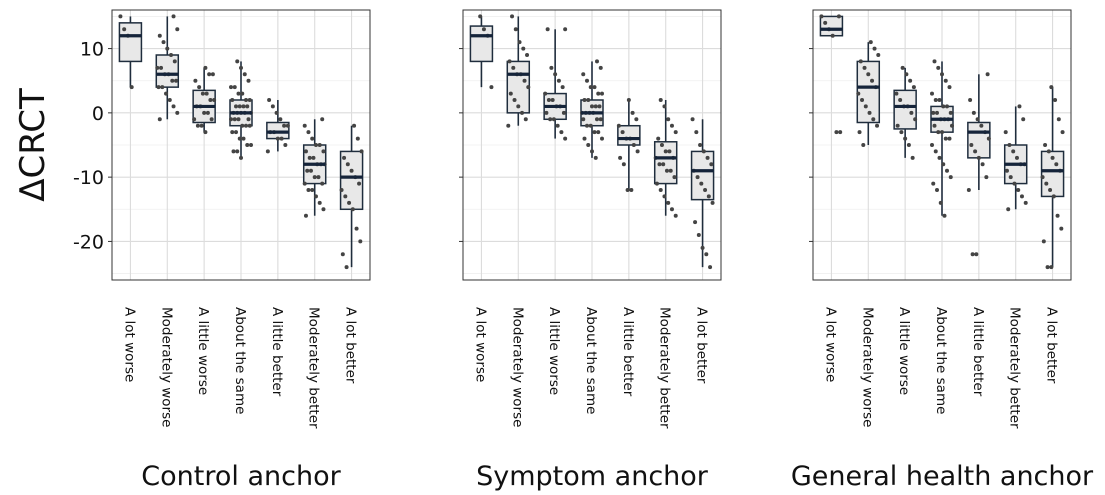 This screenshot has width=1105, height=495. I want to click on category-label: A lot better, so click(1052, 345).